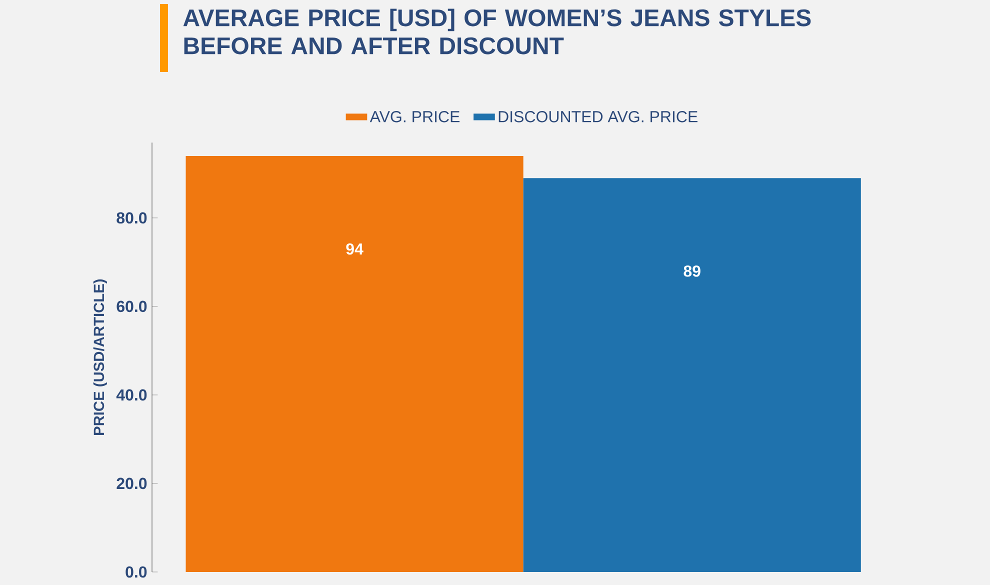 This screenshot has height=585, width=990. Describe the element at coordinates (131, 484) in the screenshot. I see `y-tick-label: 20.0` at that location.